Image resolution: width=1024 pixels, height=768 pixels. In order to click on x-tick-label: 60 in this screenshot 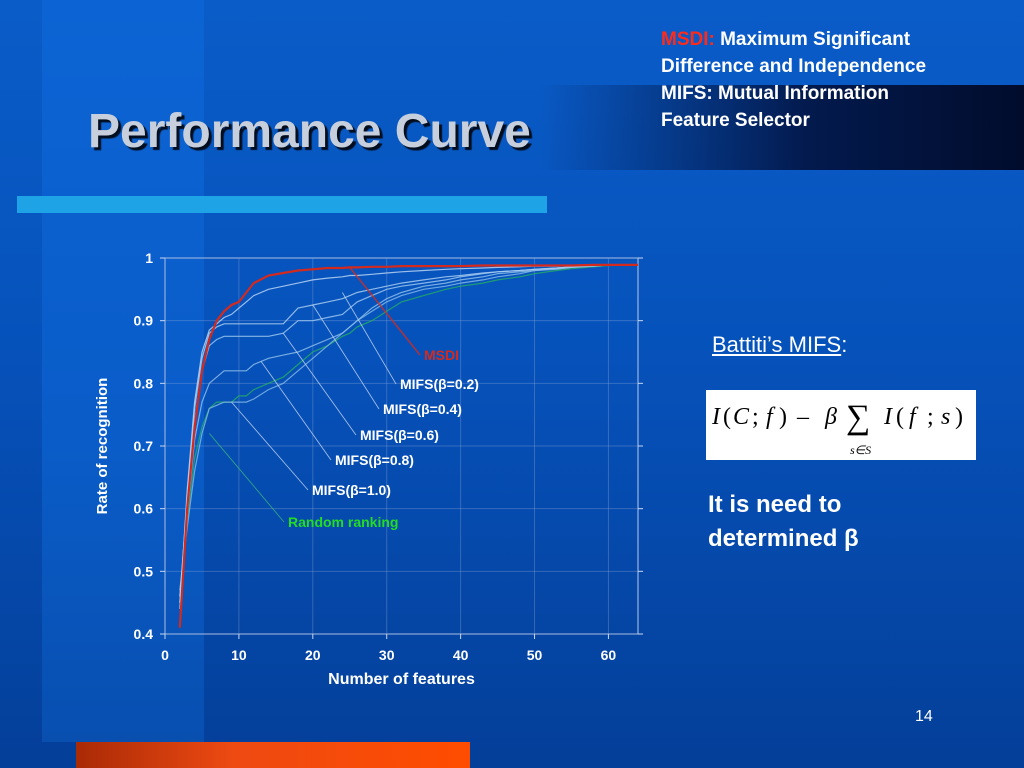, I will do `click(609, 655)`.